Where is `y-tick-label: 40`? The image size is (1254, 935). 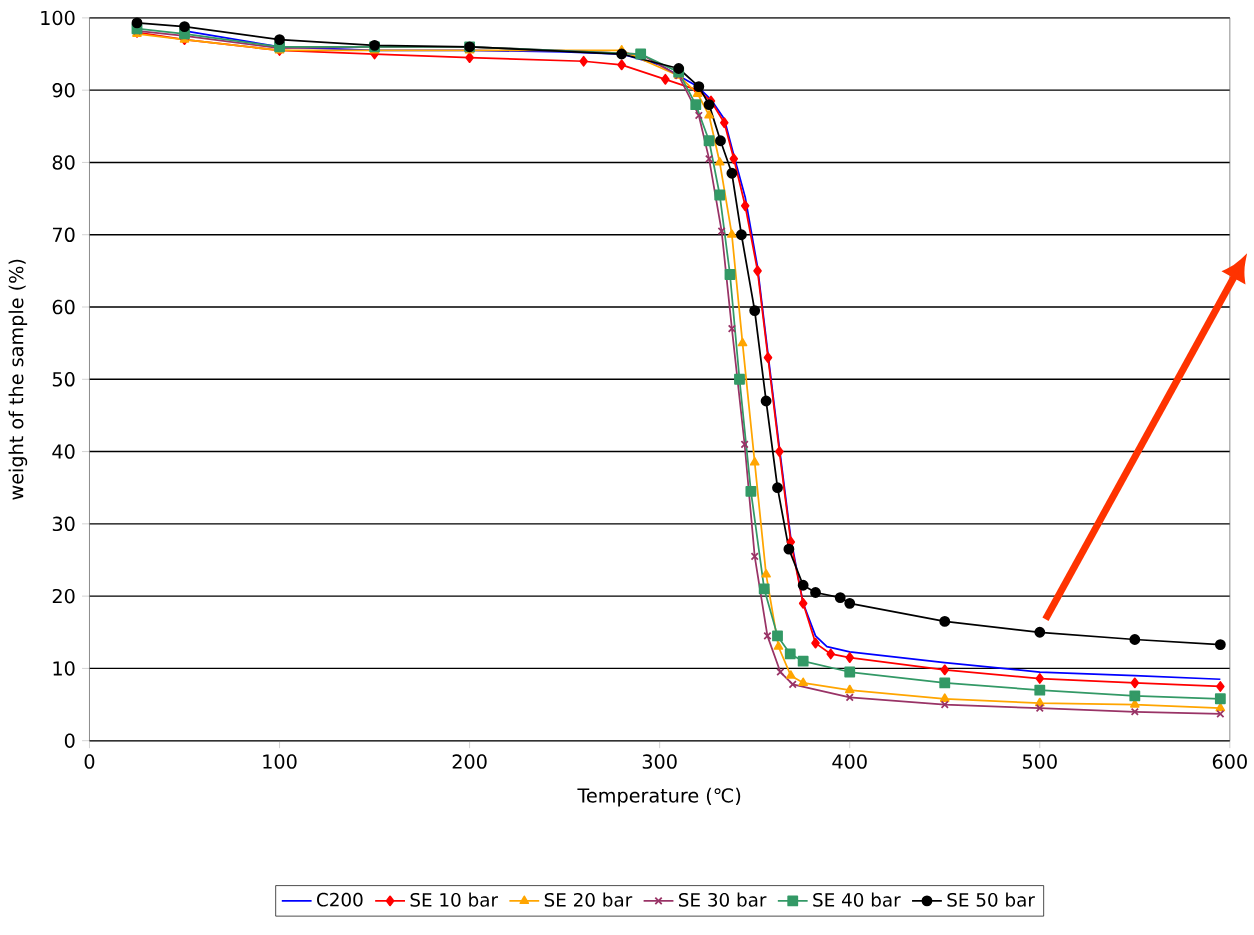 y-tick-label: 40 is located at coordinates (63, 452).